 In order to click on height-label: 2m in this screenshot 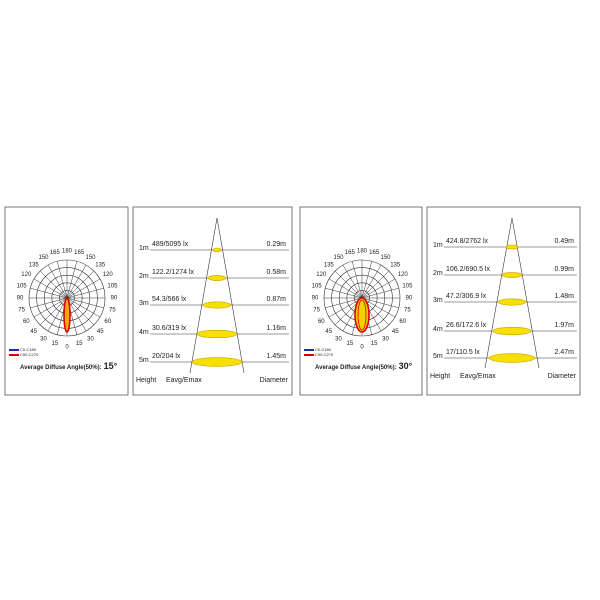, I will do `click(144, 276)`.